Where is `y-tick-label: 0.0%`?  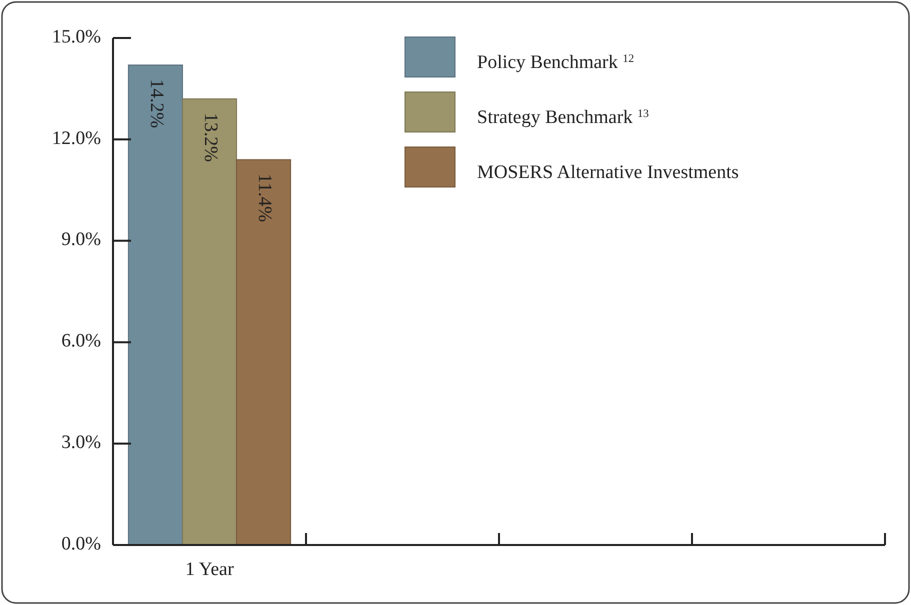 y-tick-label: 0.0% is located at coordinates (81, 543).